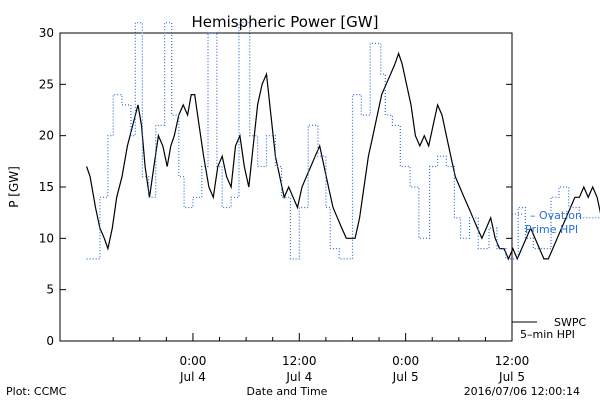  Describe the element at coordinates (46, 187) in the screenshot. I see `y-tick-label: 15` at that location.